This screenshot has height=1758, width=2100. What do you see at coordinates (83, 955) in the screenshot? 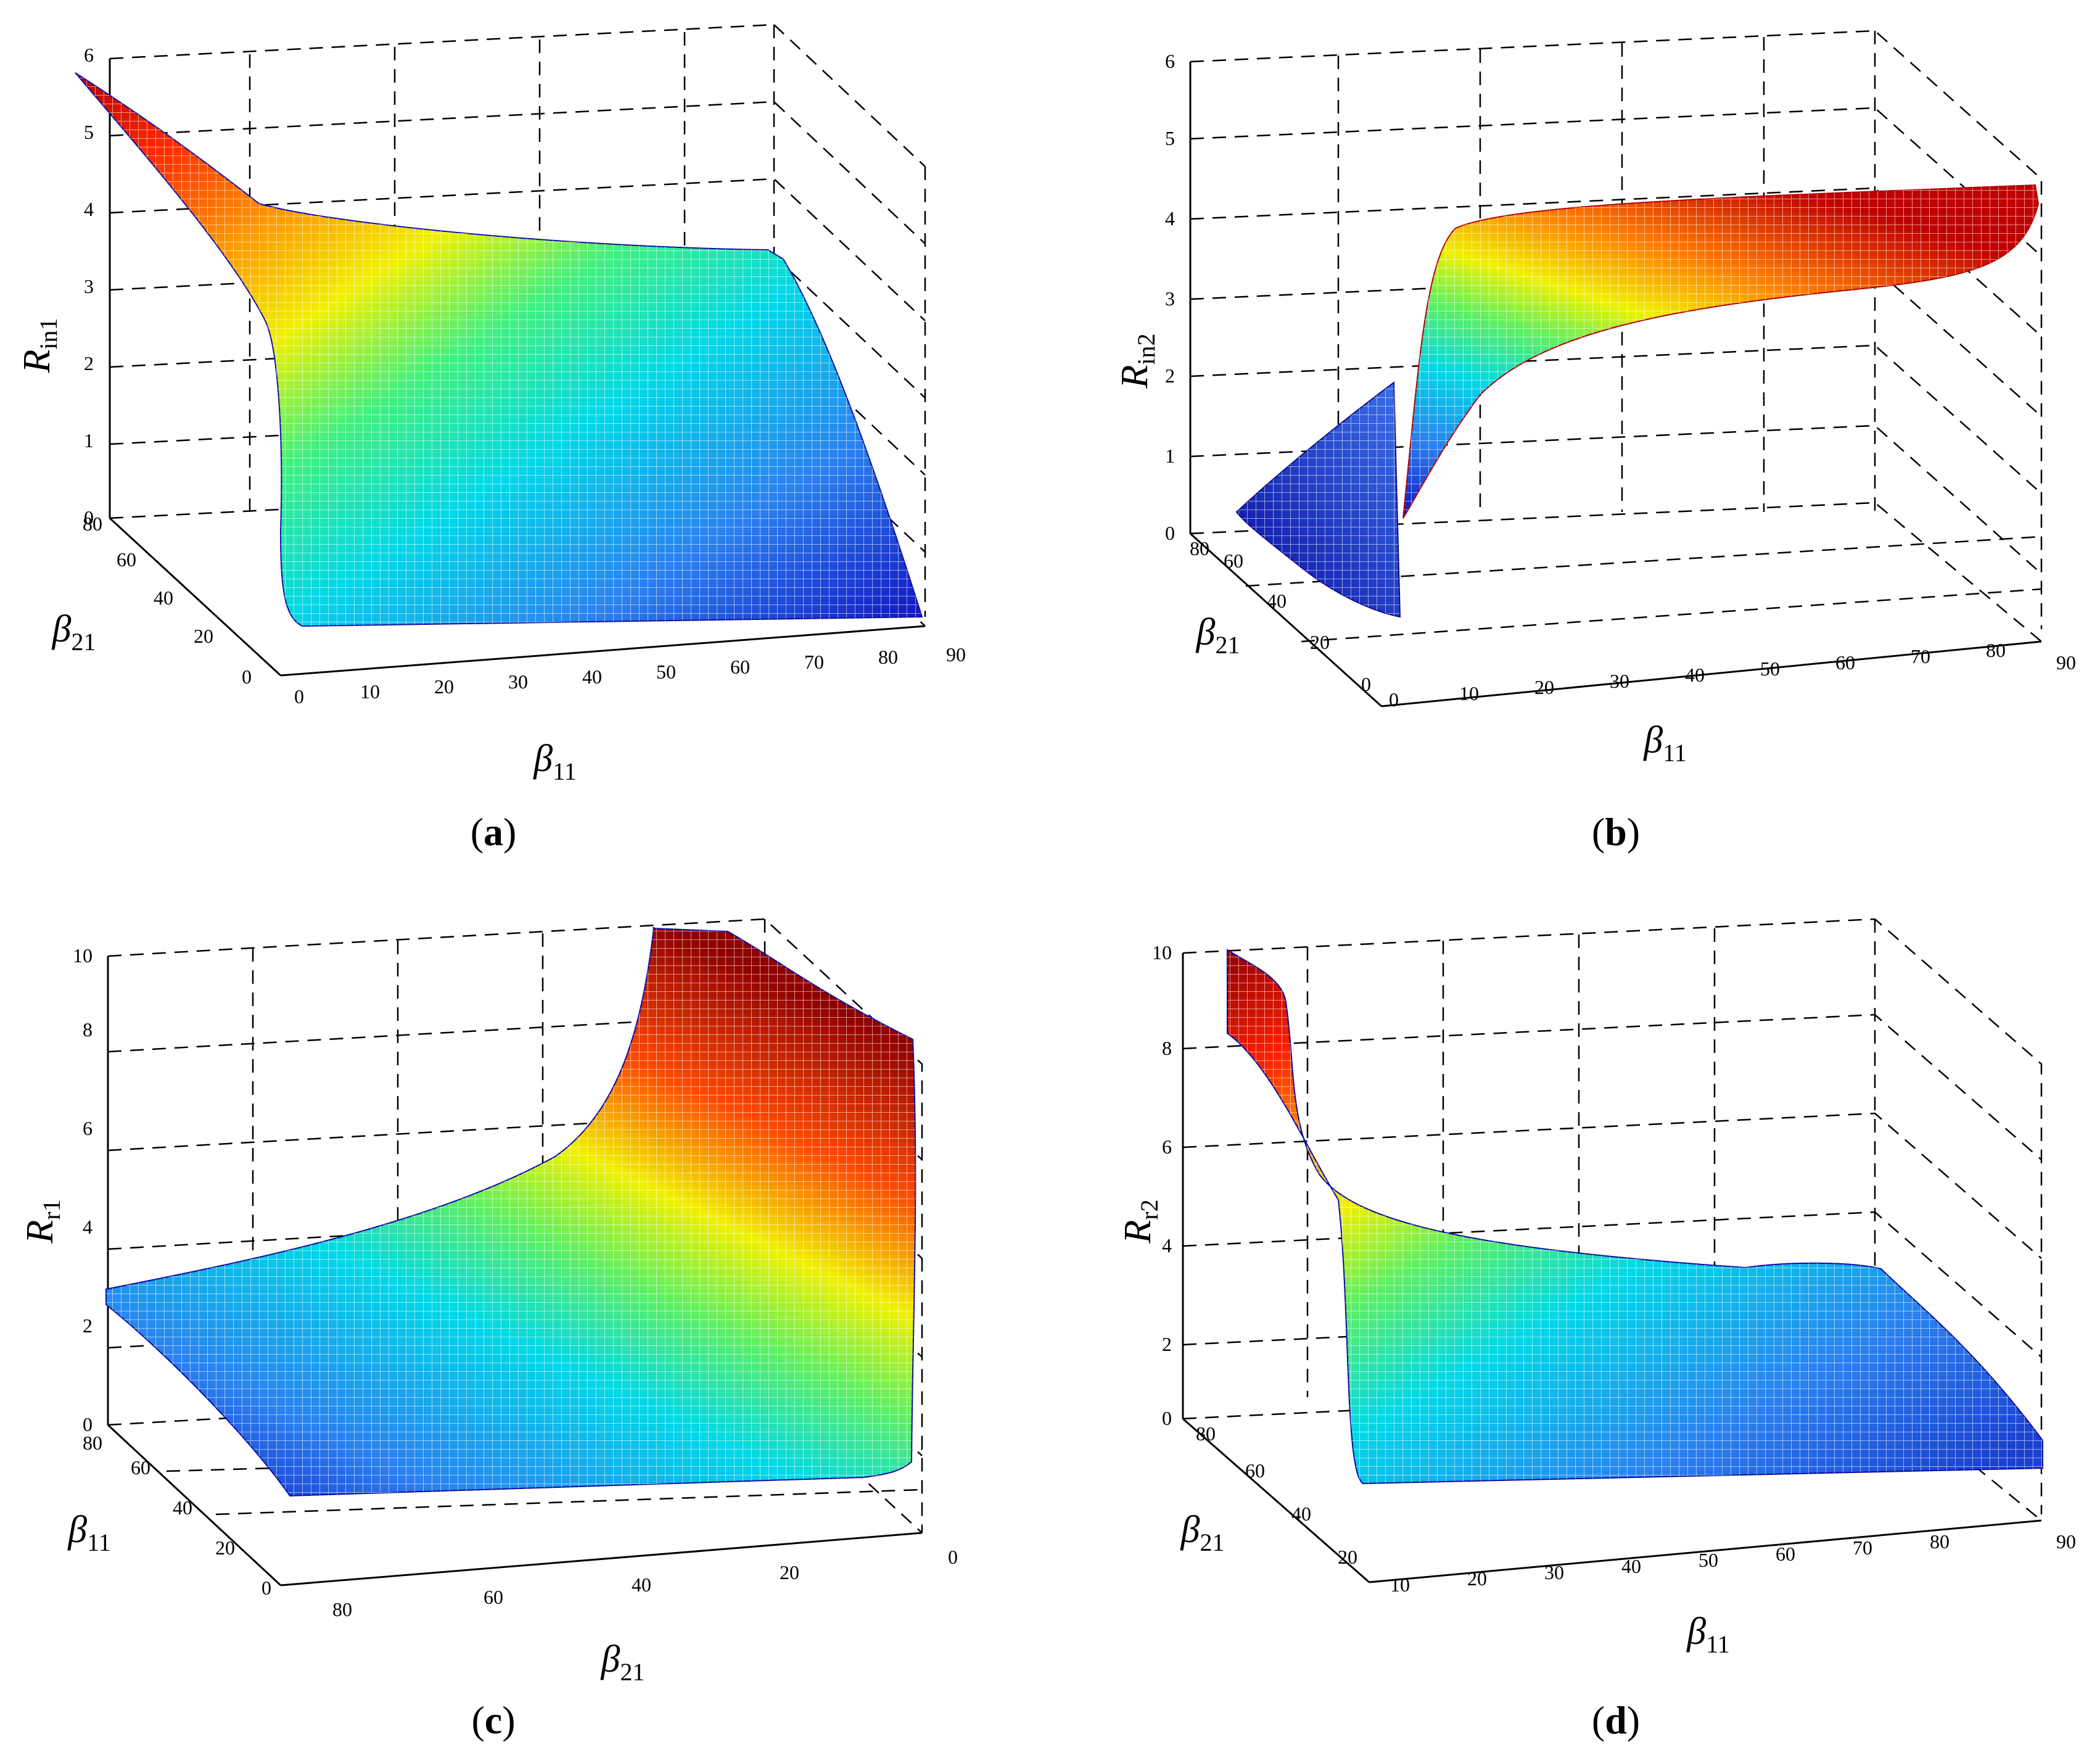
I see `z-tick-label: 10` at bounding box center [83, 955].